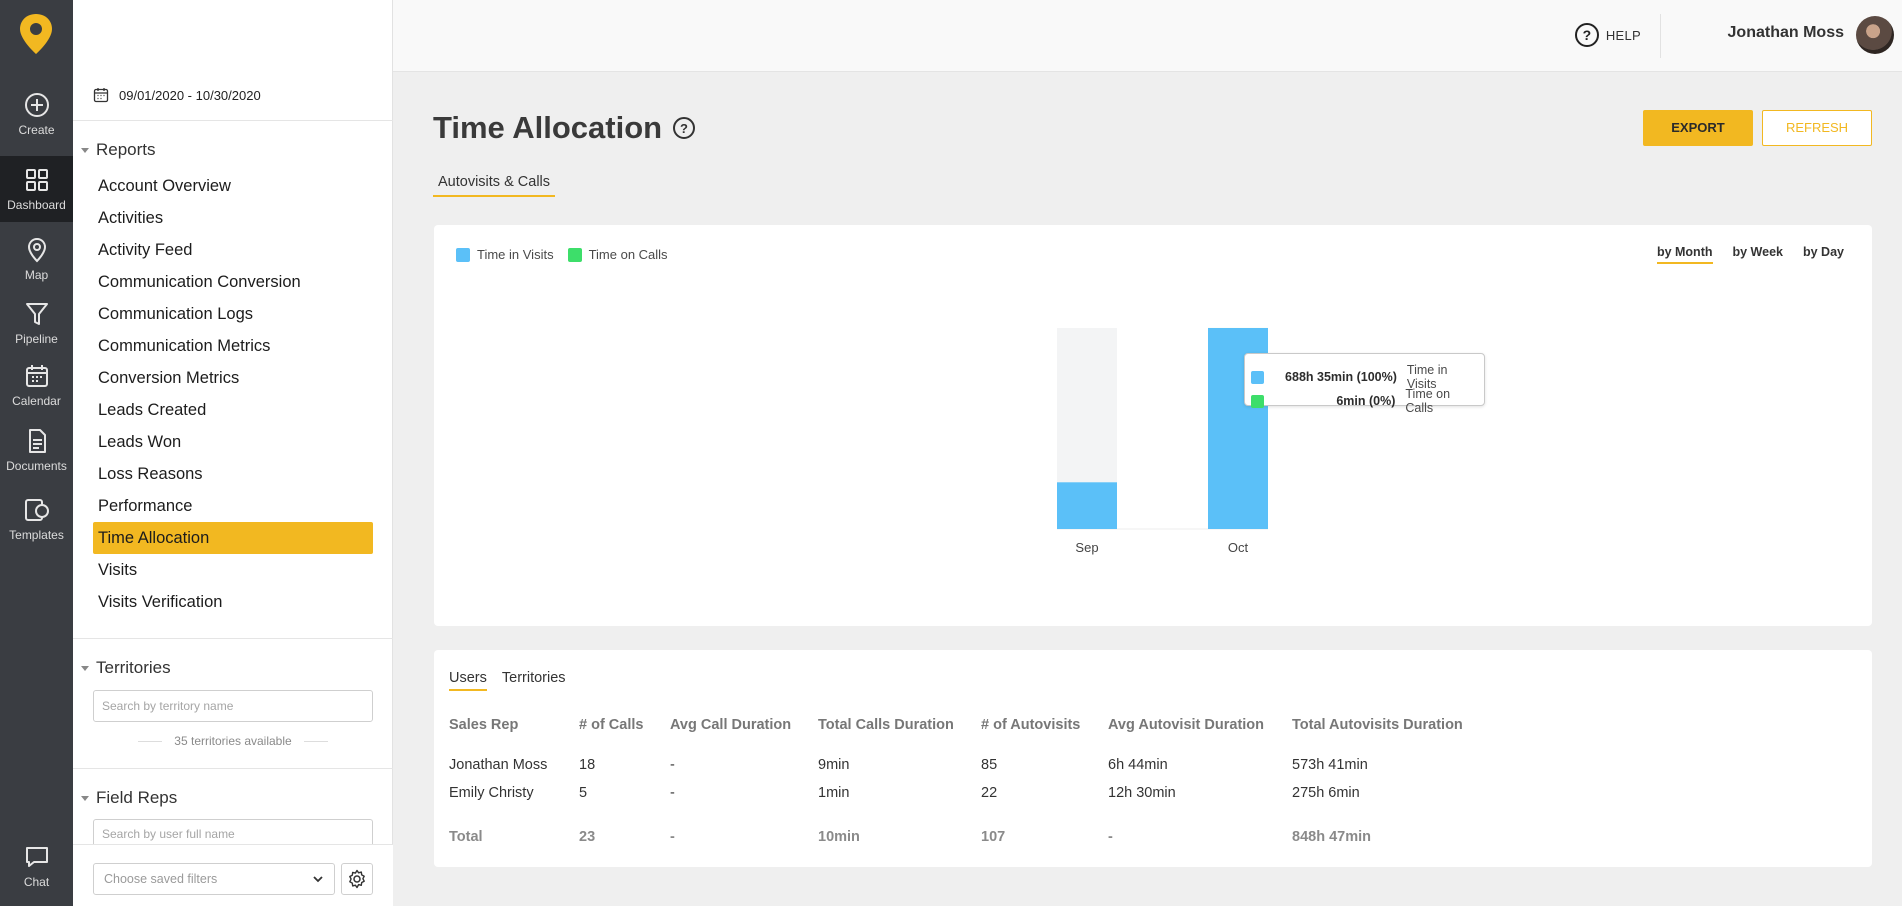 This screenshot has height=906, width=1902. What do you see at coordinates (1817, 128) in the screenshot?
I see `refresh-button: REFRESH` at bounding box center [1817, 128].